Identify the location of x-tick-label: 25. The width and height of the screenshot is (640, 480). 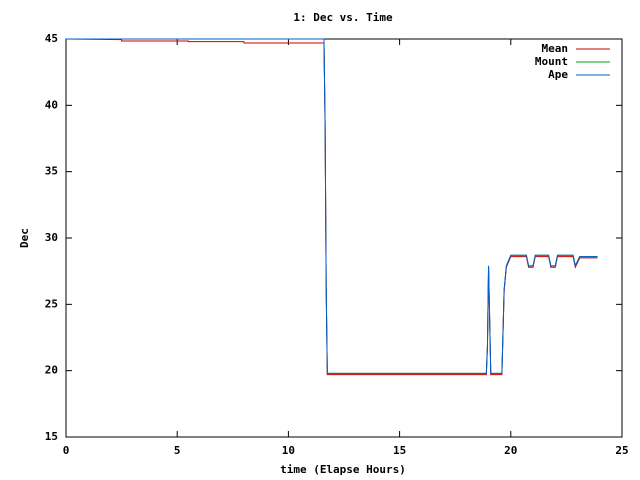
(621, 450).